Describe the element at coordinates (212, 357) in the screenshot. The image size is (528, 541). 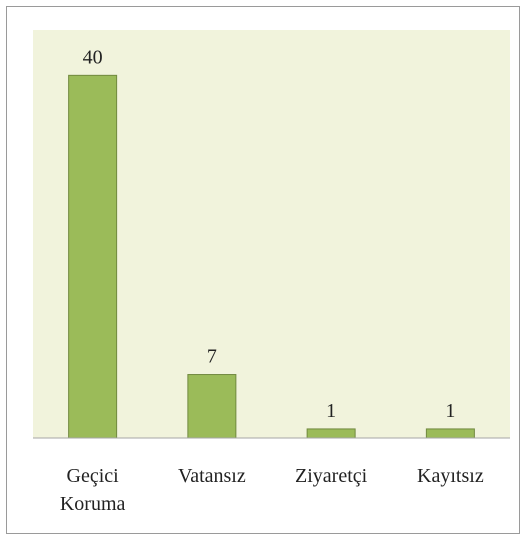
I see `data-label: 7` at that location.